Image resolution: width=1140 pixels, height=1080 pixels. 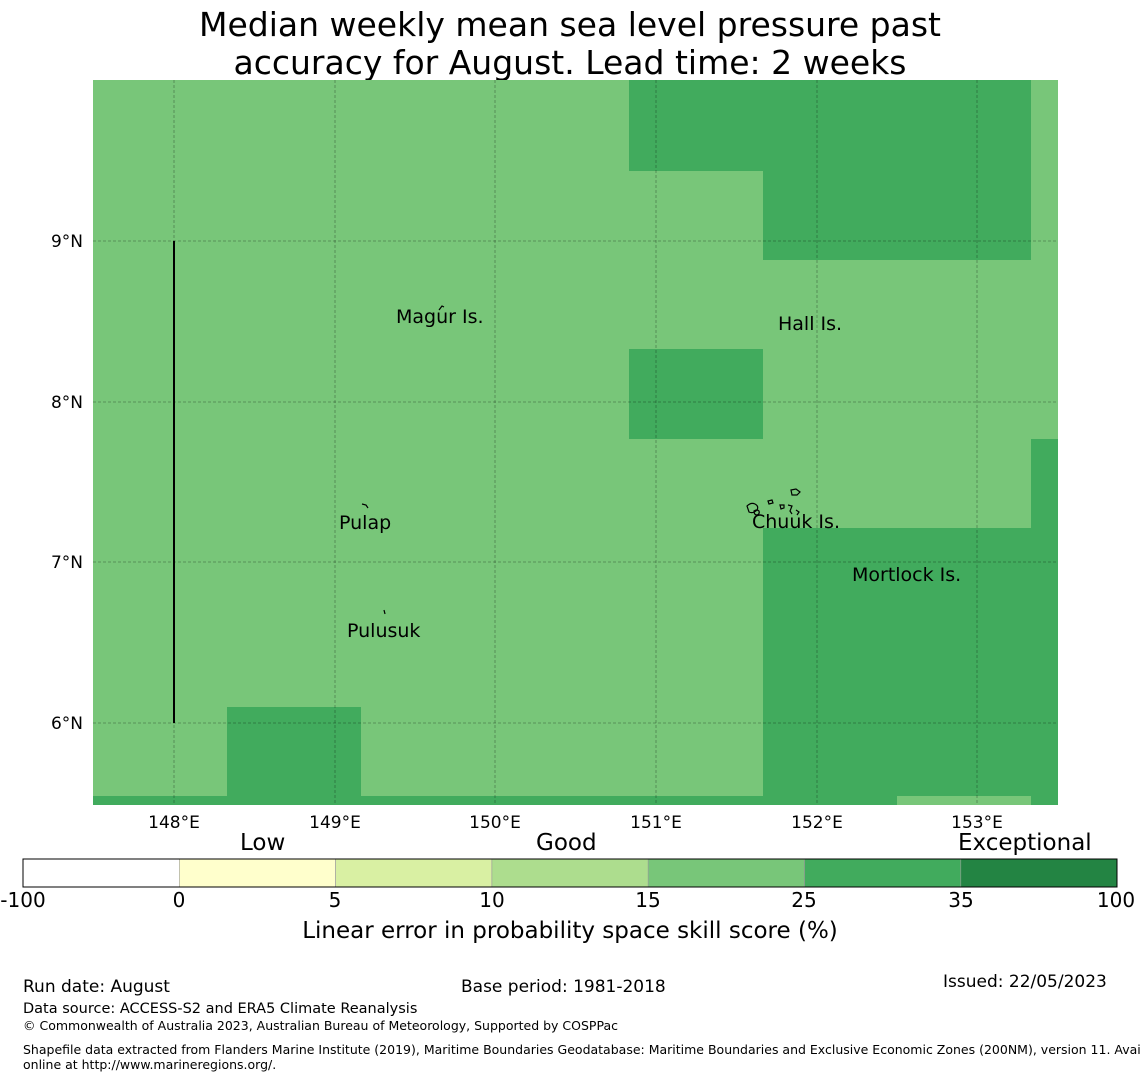 I want to click on place-label-mortlock: Mortlock Is., so click(x=906, y=575).